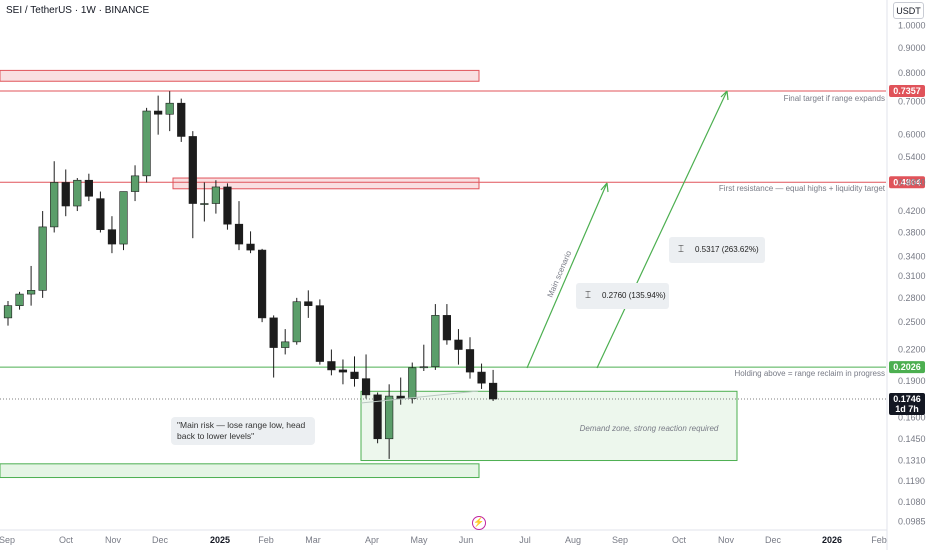 This screenshot has width=932, height=550. Describe the element at coordinates (240, 471) in the screenshot. I see `zone-support` at that location.